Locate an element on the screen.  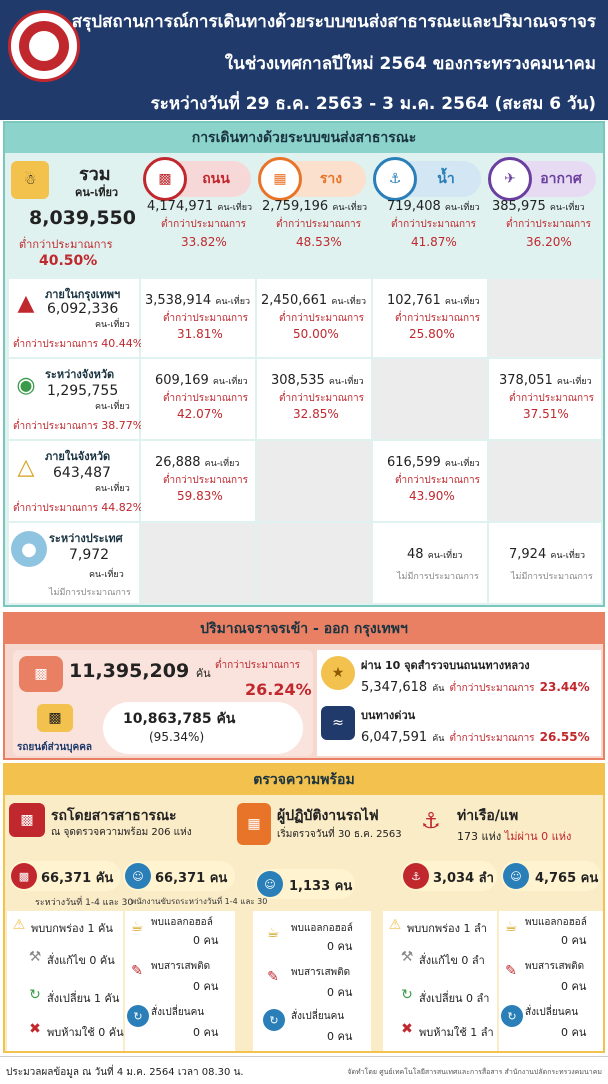
row-intl-rail-empty is located at coordinates (314, 563).